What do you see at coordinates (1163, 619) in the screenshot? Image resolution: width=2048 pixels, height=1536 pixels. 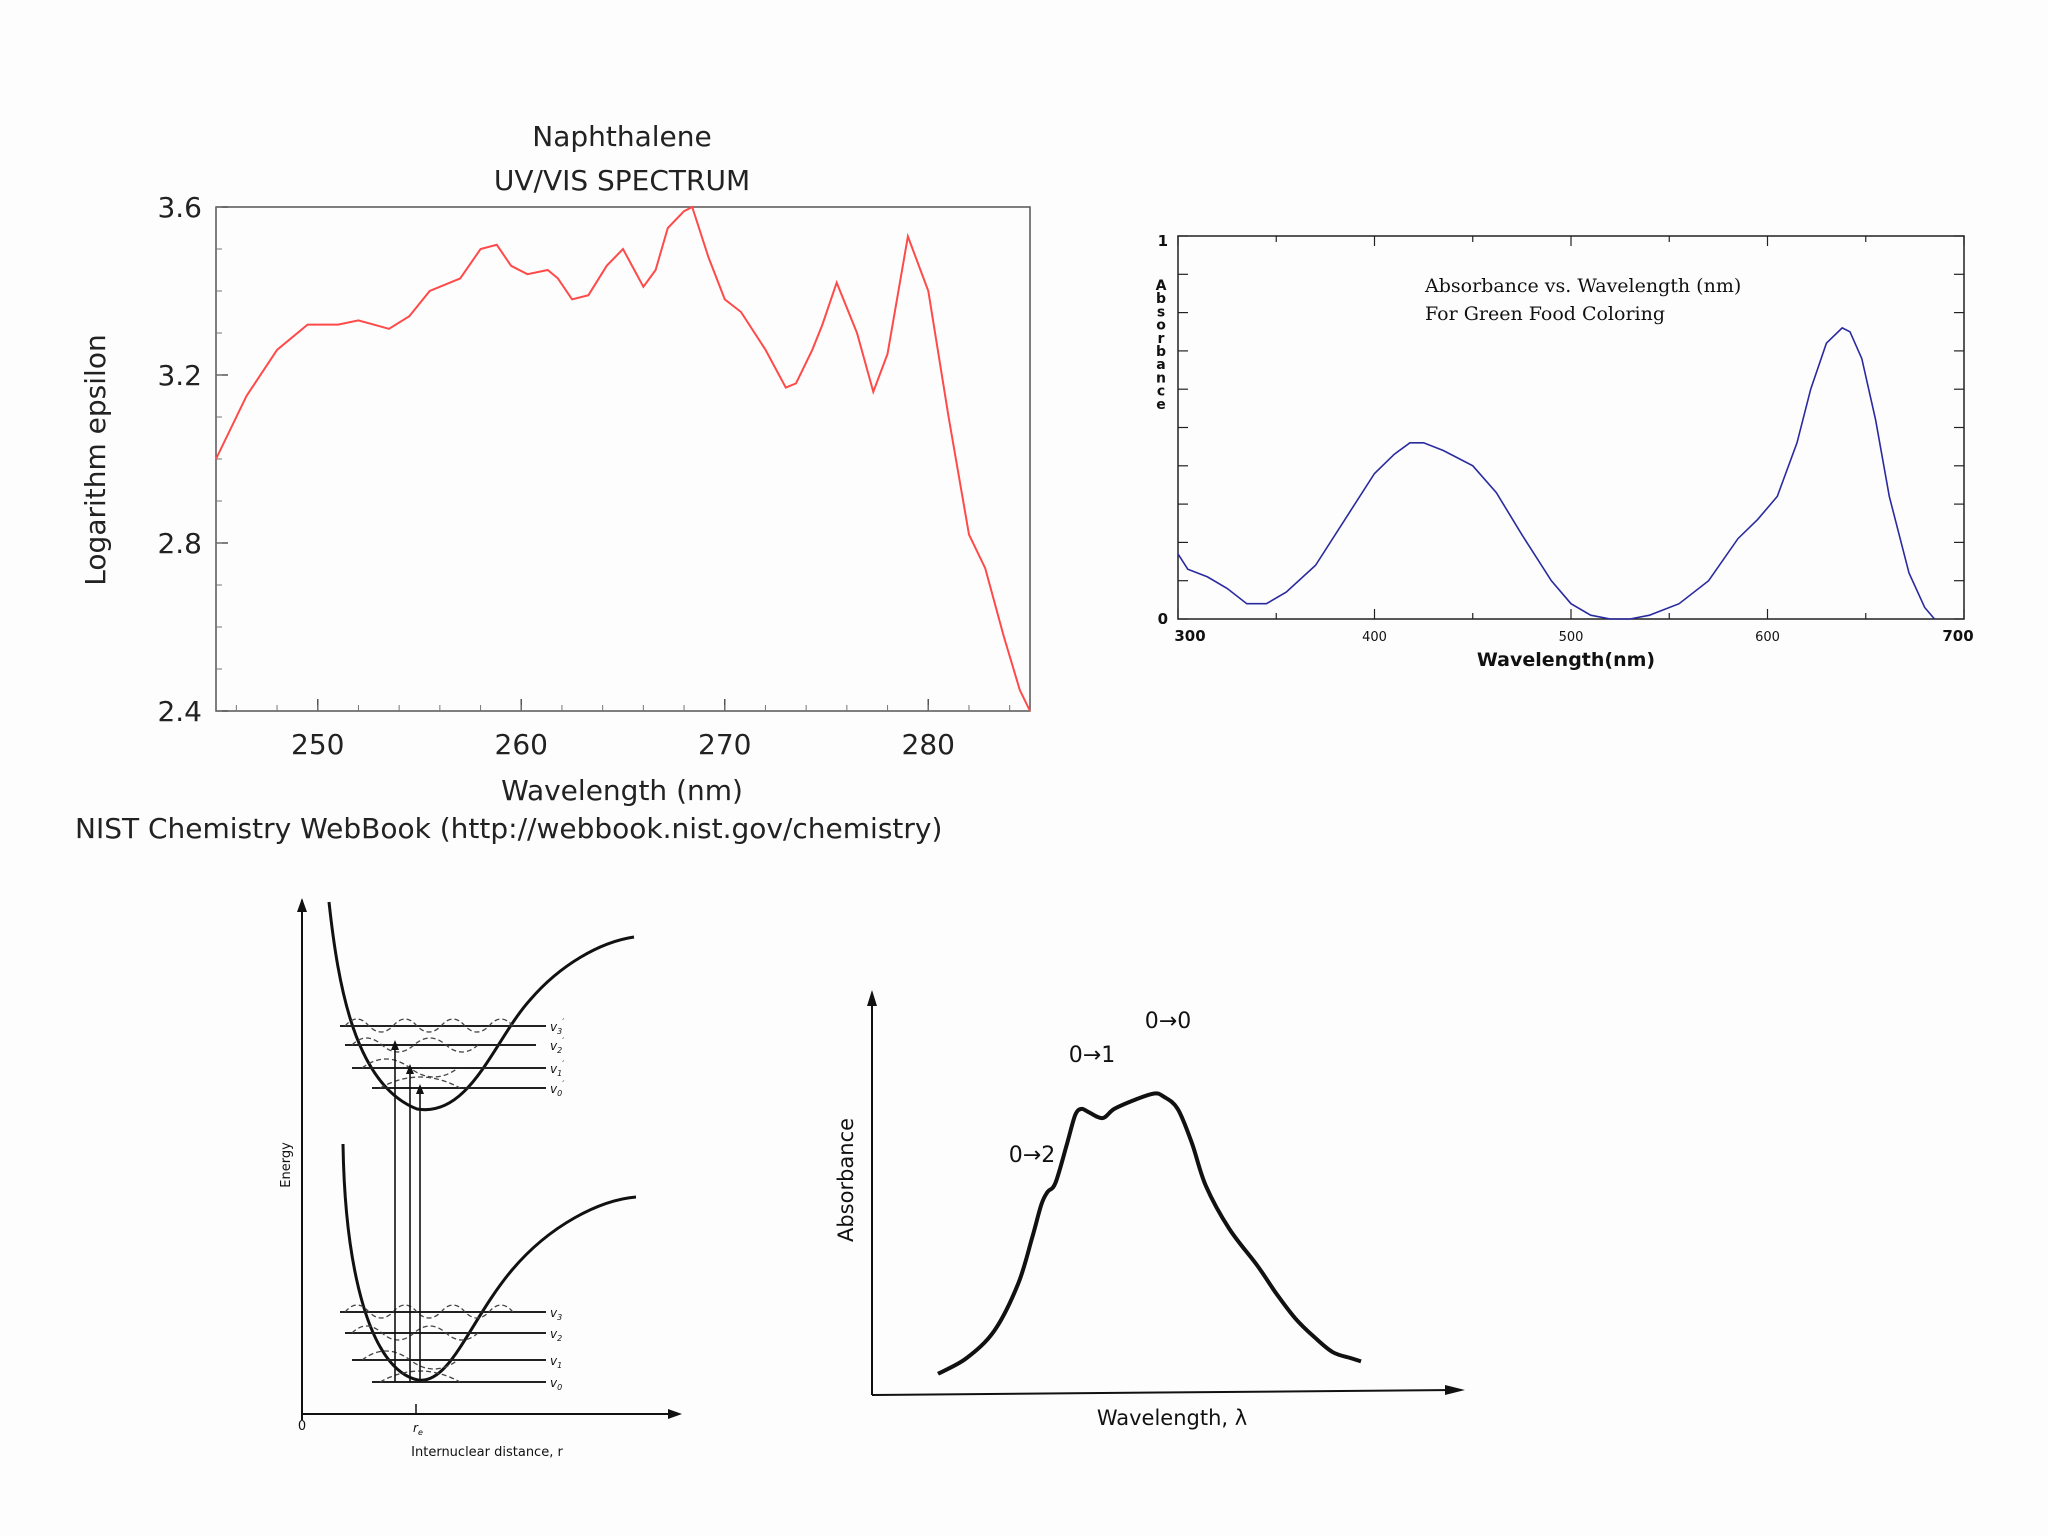 I see `green-ytick-label-0: 0` at bounding box center [1163, 619].